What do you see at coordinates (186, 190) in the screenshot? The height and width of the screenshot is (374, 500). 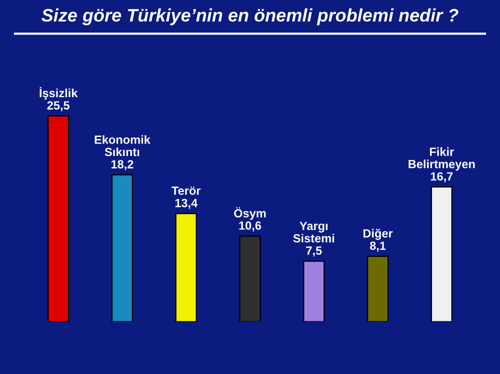 I see `x-tick-label: Terör` at bounding box center [186, 190].